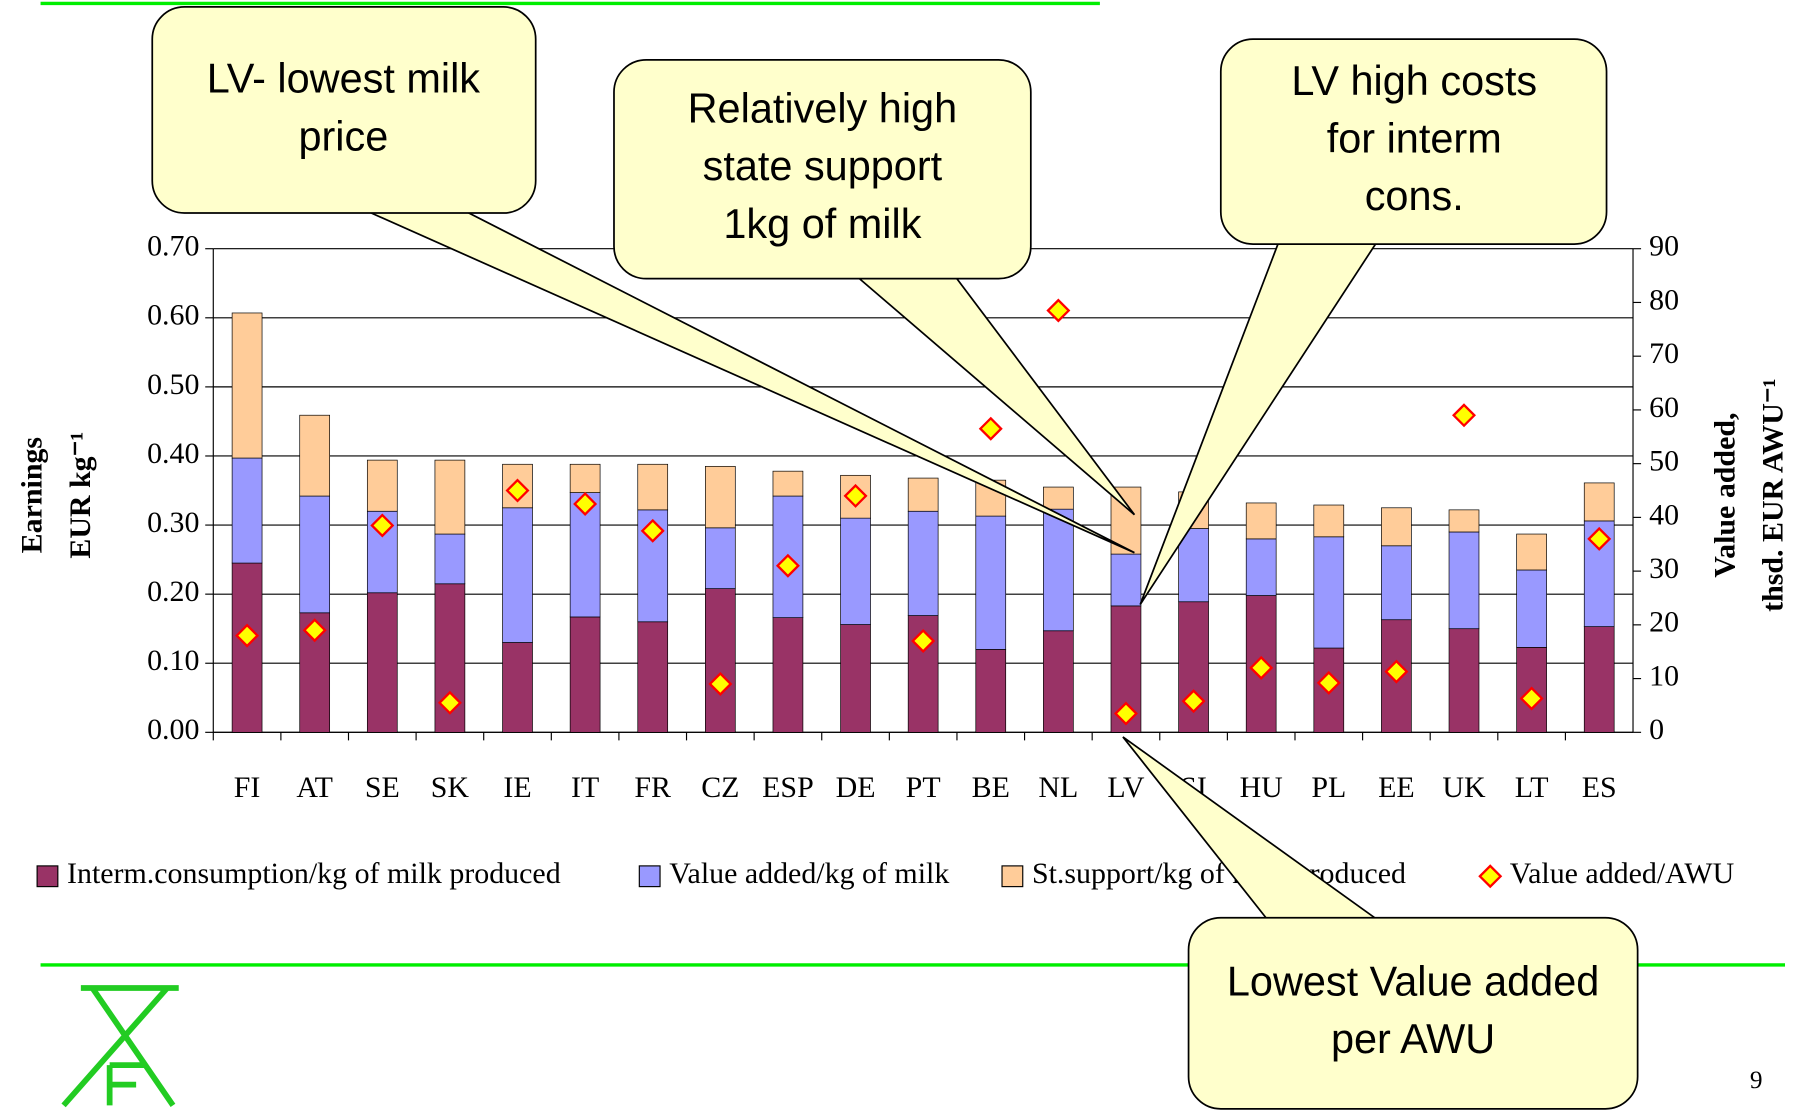 Image resolution: width=1806 pixels, height=1110 pixels. I want to click on x-tick-label: ES, so click(1599, 787).